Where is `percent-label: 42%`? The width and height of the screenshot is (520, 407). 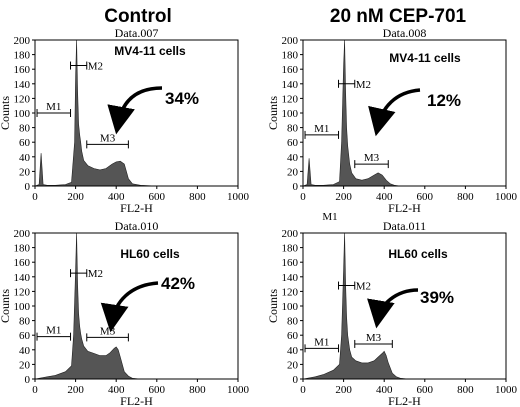
percent-label: 42% is located at coordinates (178, 283).